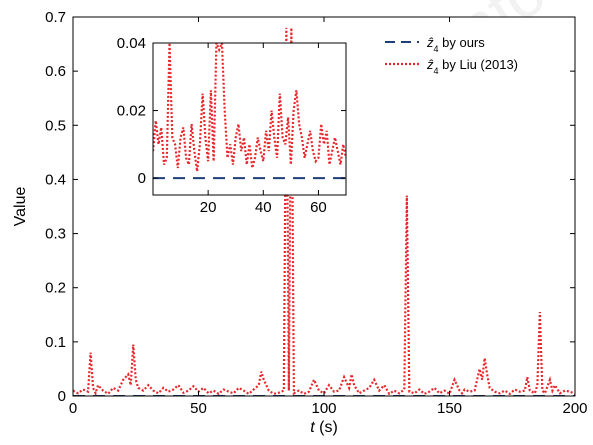 Image resolution: width=593 pixels, height=445 pixels. What do you see at coordinates (55, 342) in the screenshot?
I see `main-y-tick-label: 0.1` at bounding box center [55, 342].